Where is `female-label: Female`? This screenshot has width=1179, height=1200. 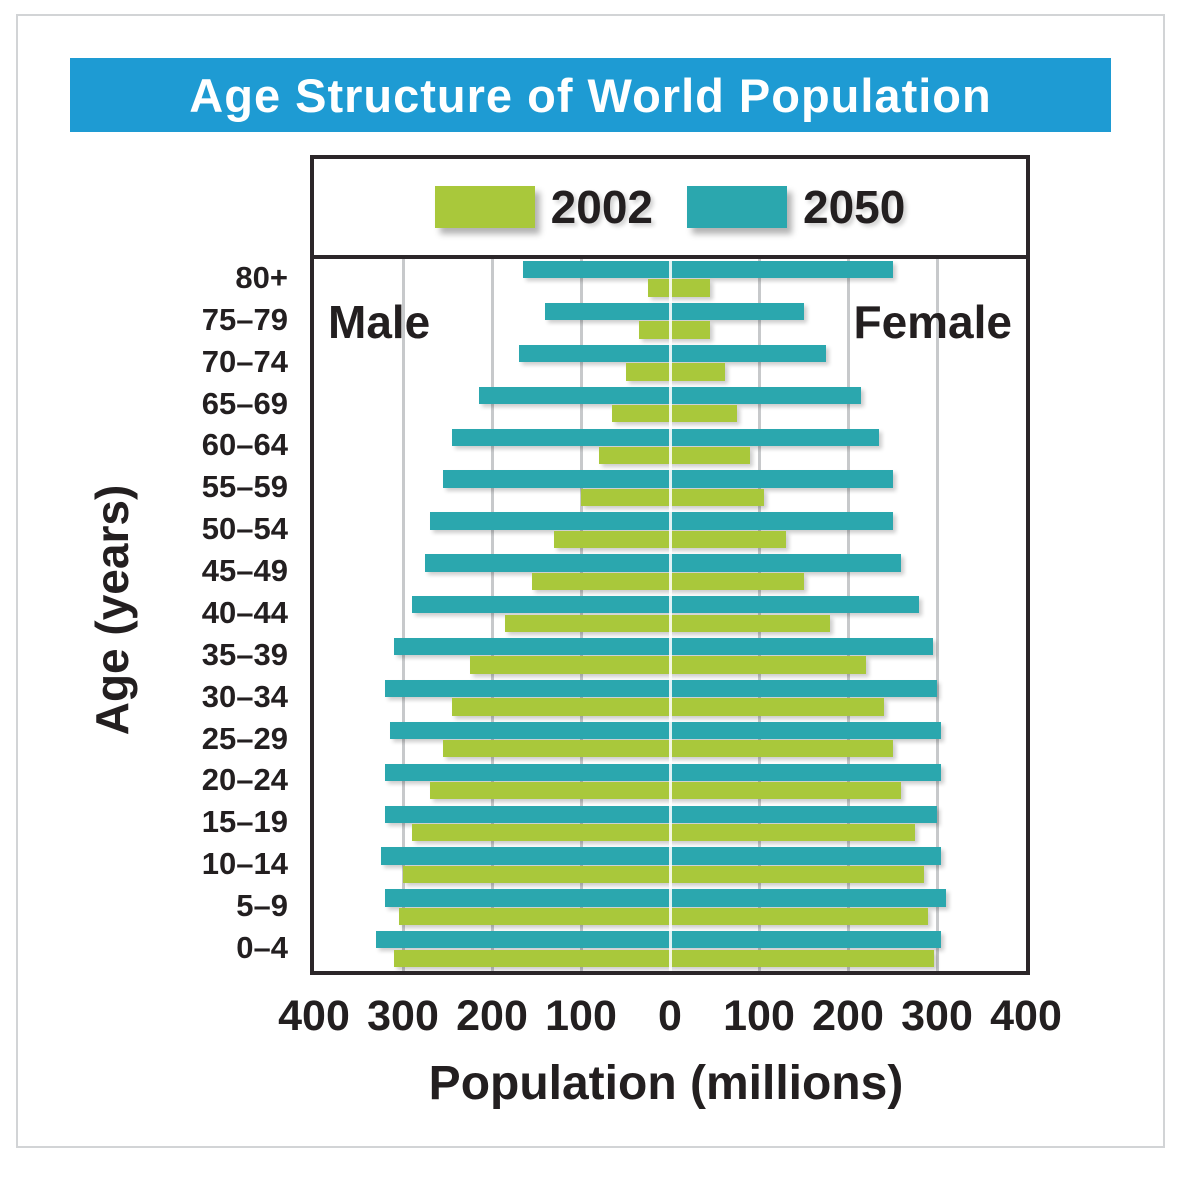
female-label: Female is located at coordinates (932, 322).